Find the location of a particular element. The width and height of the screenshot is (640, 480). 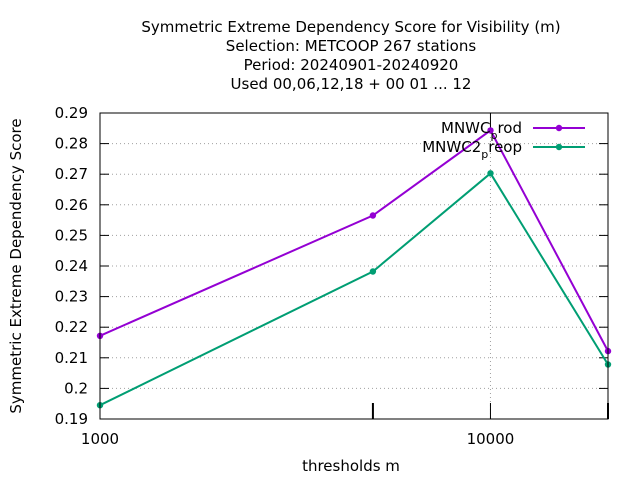

legend-label-2: MNWC2preop is located at coordinates (472, 149).